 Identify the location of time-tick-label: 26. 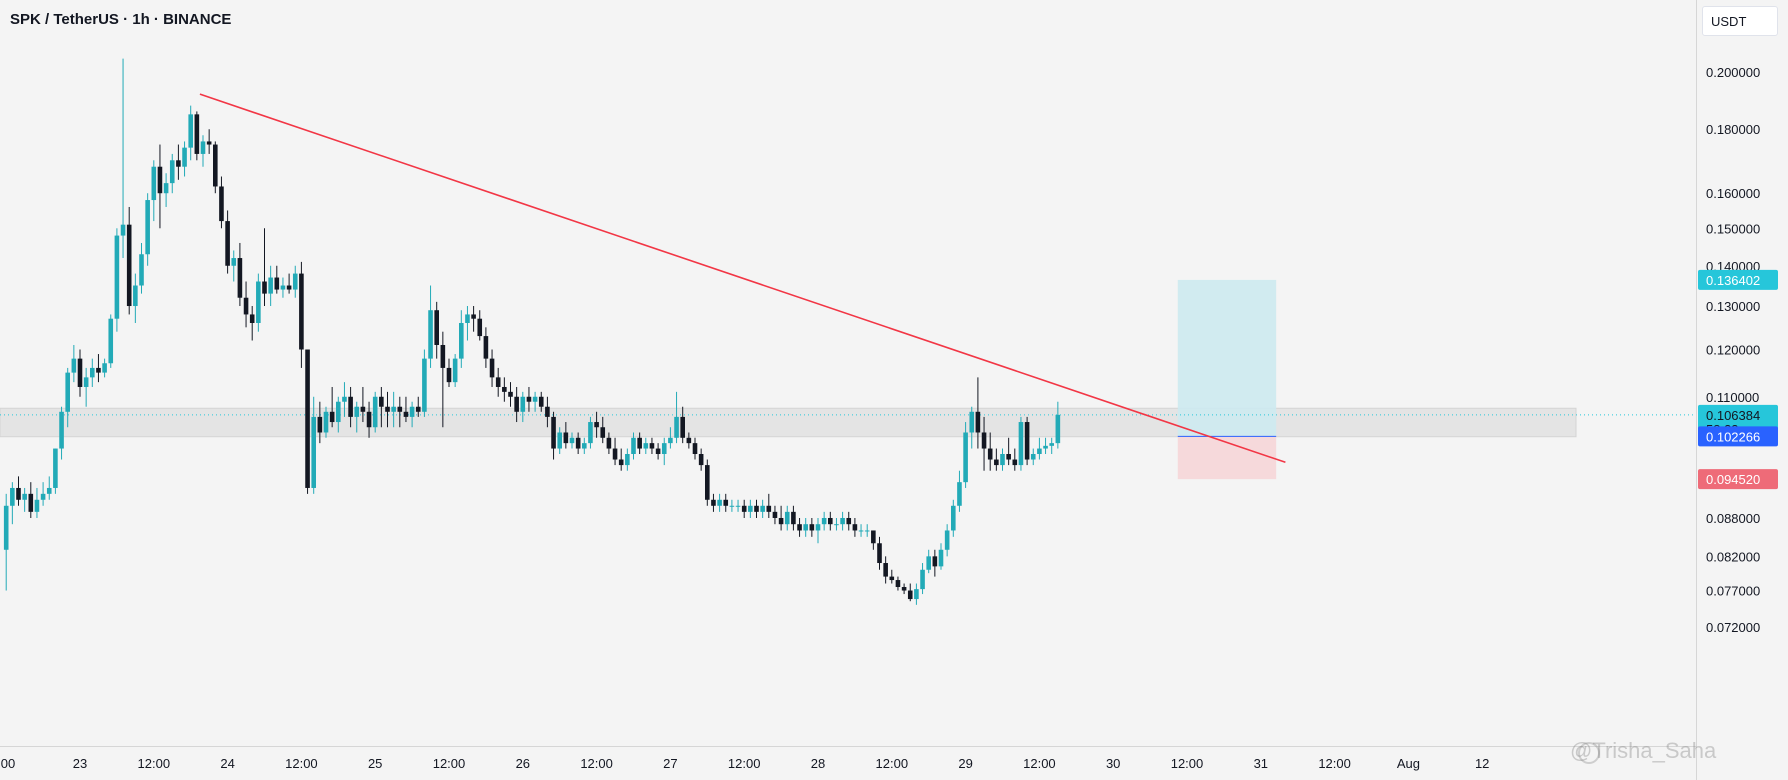
(523, 763).